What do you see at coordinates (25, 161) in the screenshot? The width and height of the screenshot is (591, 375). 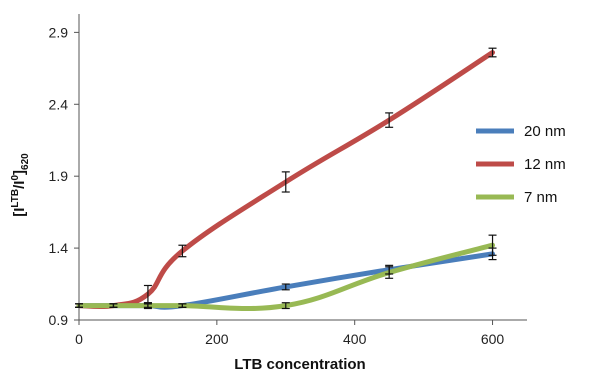 I see `y-axis-title-sub: 620` at bounding box center [25, 161].